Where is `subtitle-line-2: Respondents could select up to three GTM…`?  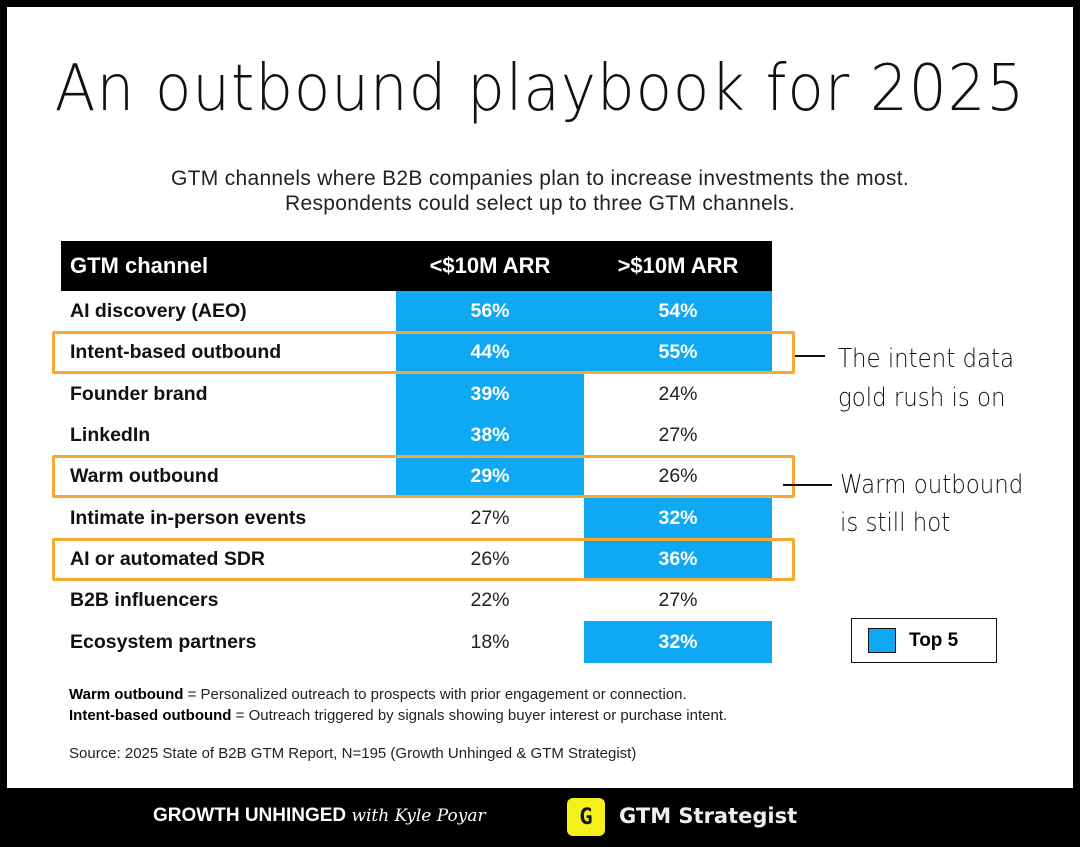
subtitle-line-2: Respondents could select up to three GTM… is located at coordinates (540, 203).